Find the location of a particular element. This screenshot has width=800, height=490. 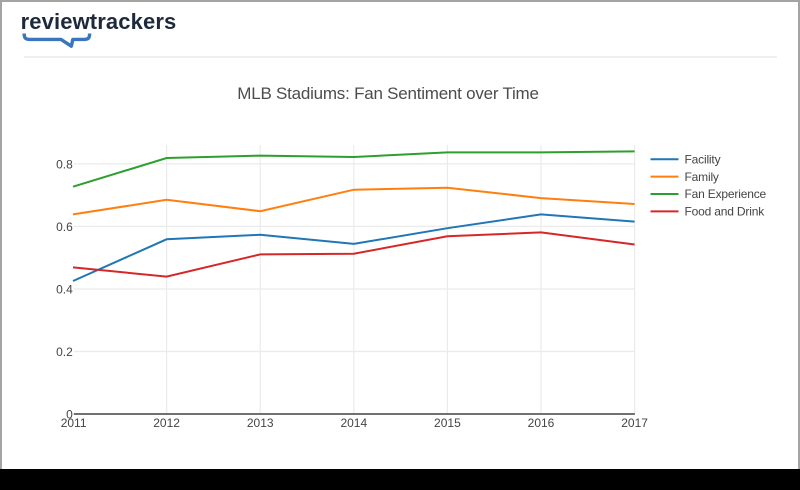

svg-text: 0.4 is located at coordinates (64, 289).